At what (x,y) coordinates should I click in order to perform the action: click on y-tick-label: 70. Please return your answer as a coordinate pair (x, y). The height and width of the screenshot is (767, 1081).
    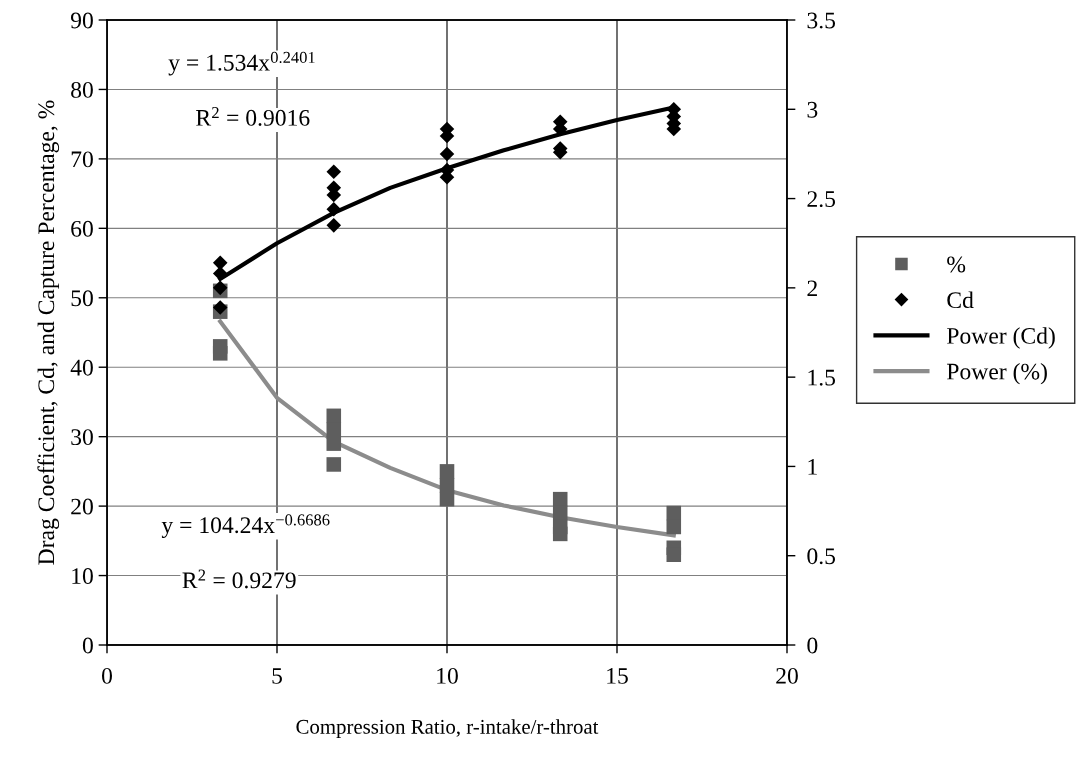
    Looking at the image, I should click on (82, 159).